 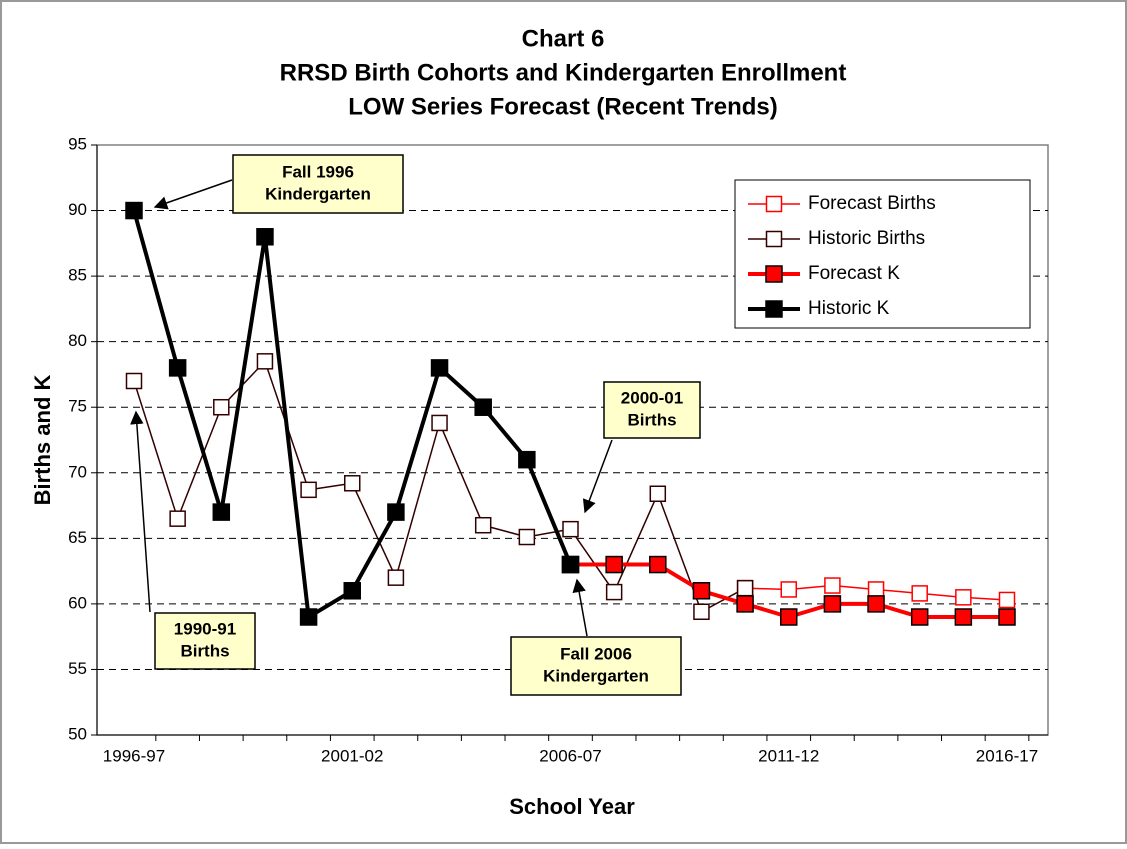 What do you see at coordinates (849, 308) in the screenshot?
I see `legend-label: Historic K` at bounding box center [849, 308].